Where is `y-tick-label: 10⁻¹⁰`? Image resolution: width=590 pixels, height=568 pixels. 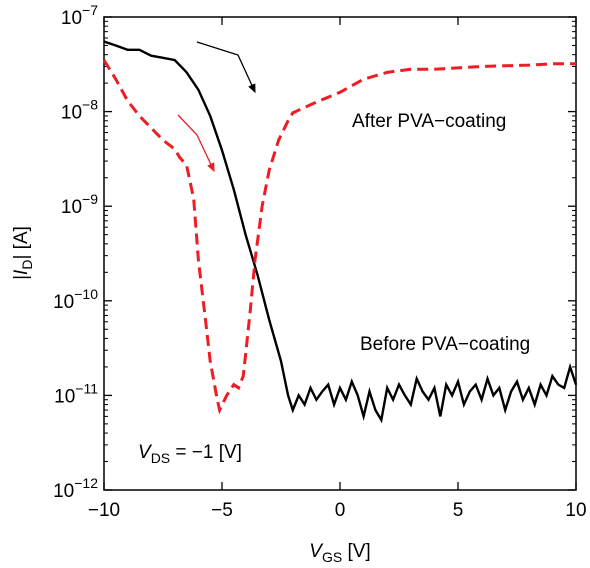 y-tick-label: 10⁻¹⁰ is located at coordinates (75, 299).